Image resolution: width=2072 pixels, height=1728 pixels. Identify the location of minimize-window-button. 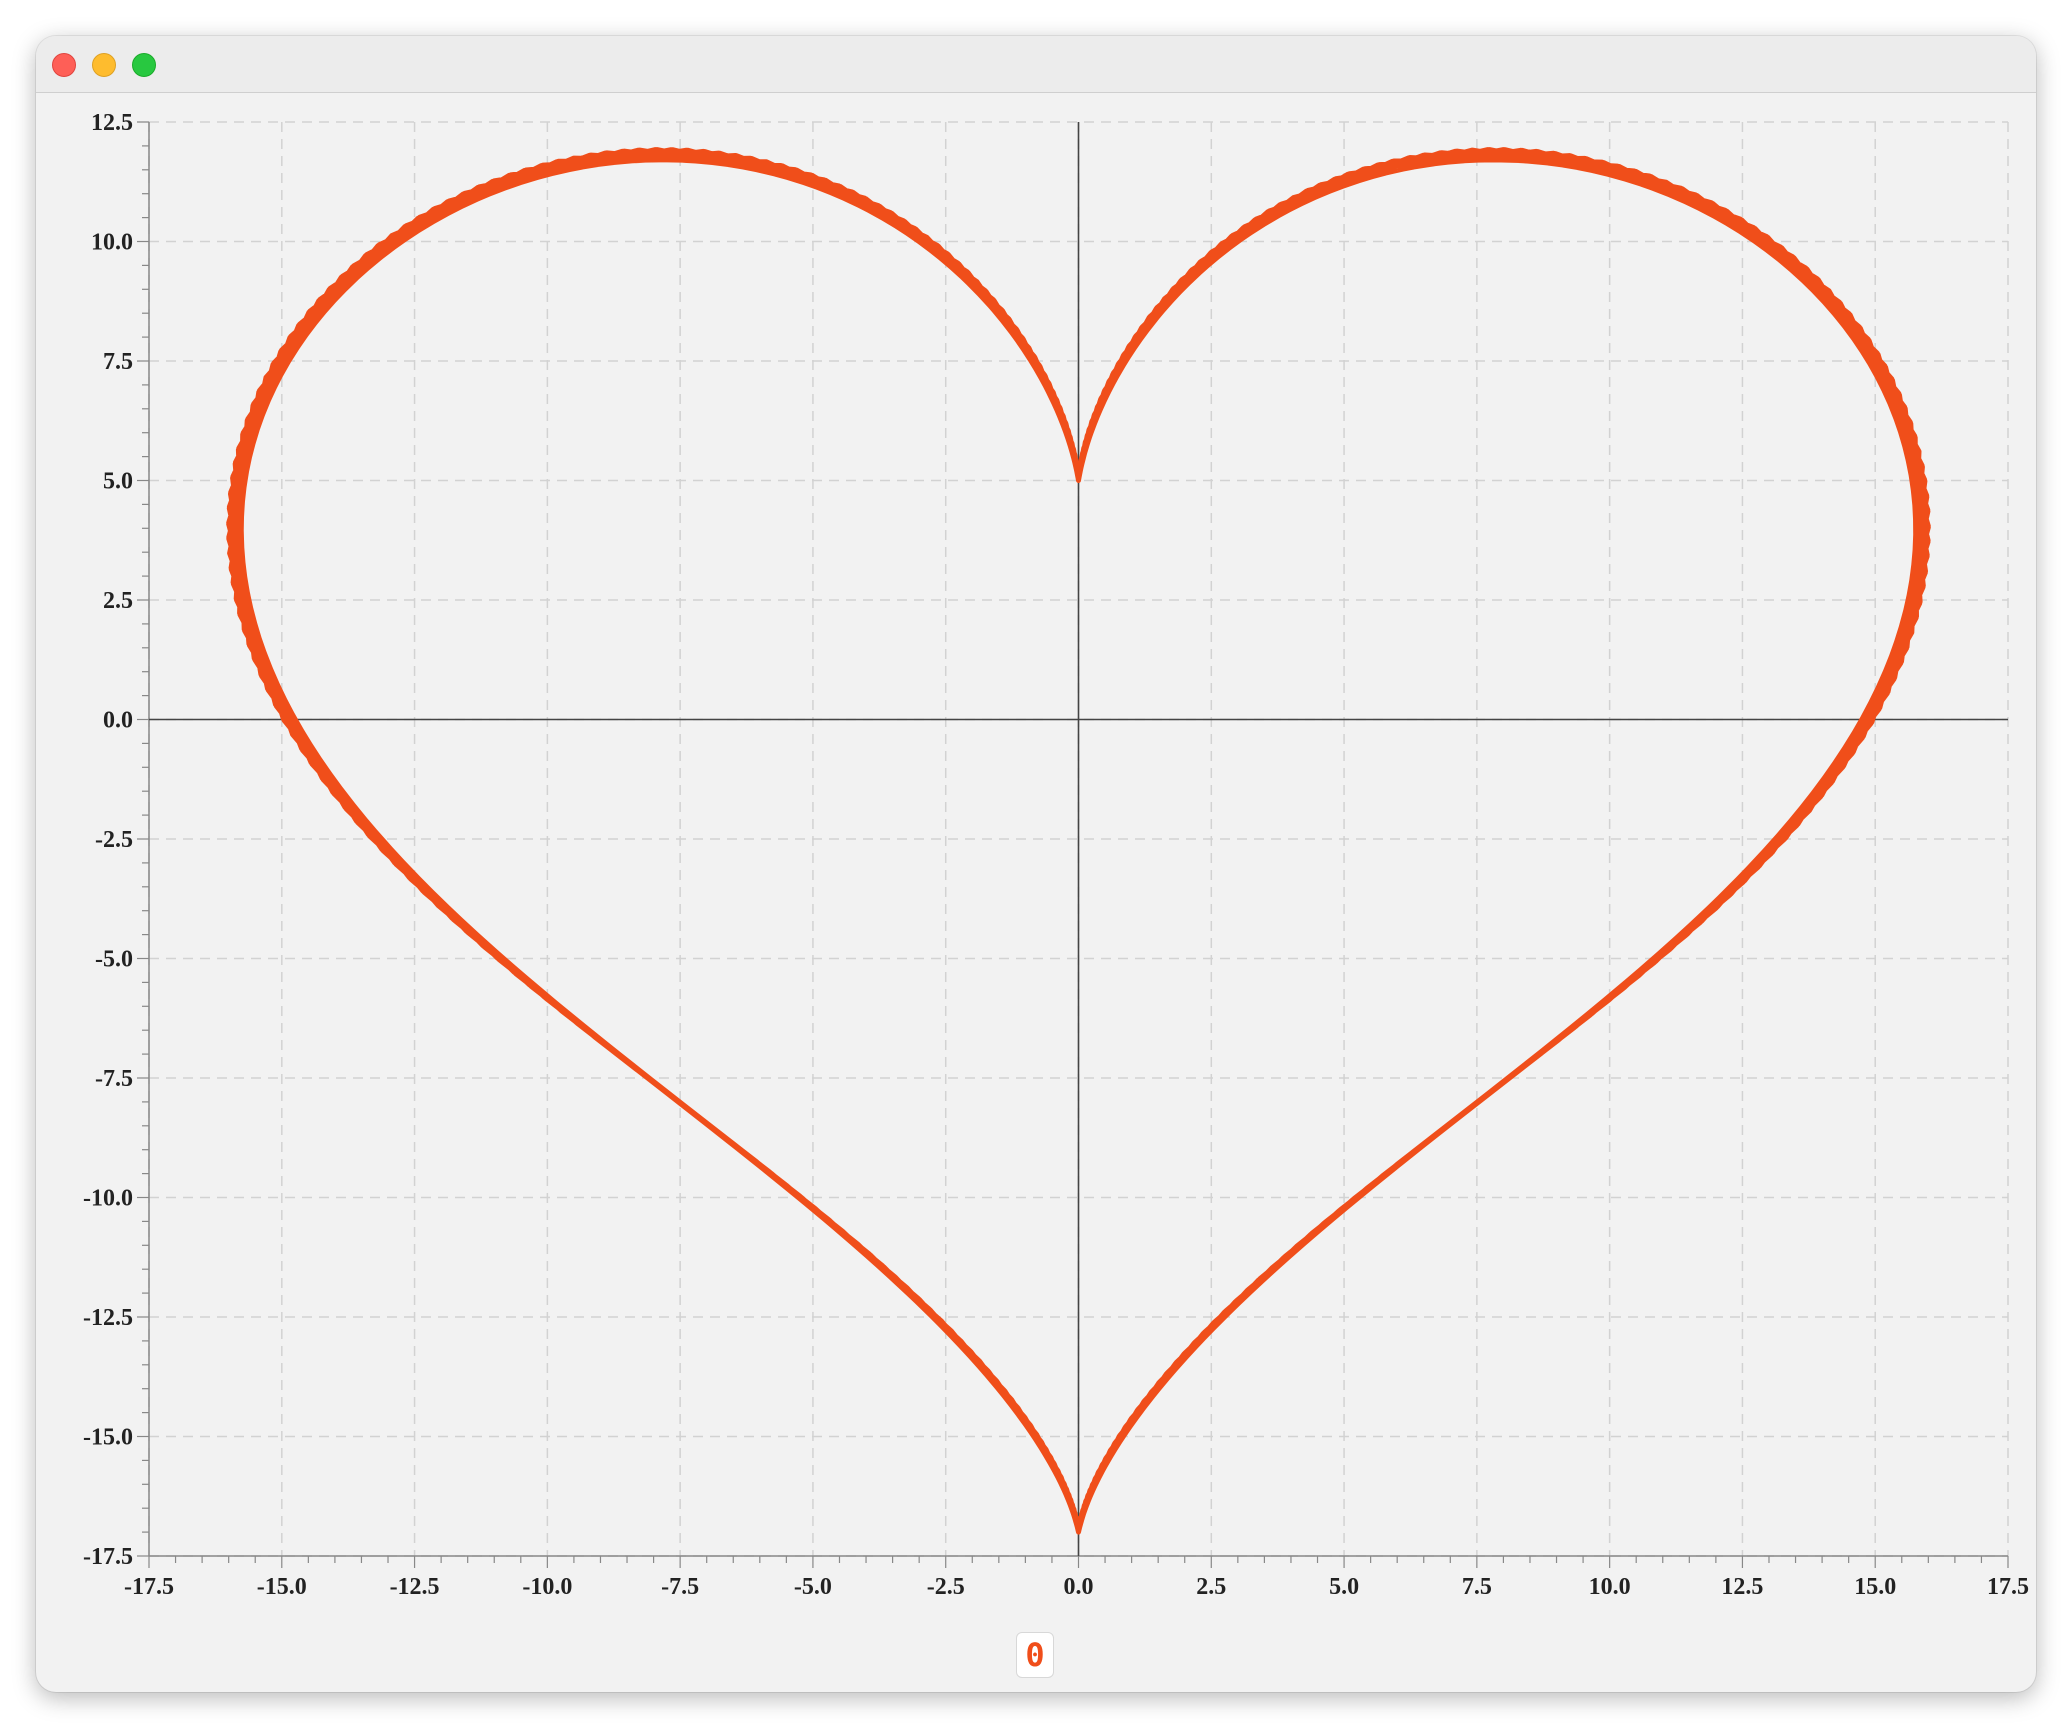
(104, 65).